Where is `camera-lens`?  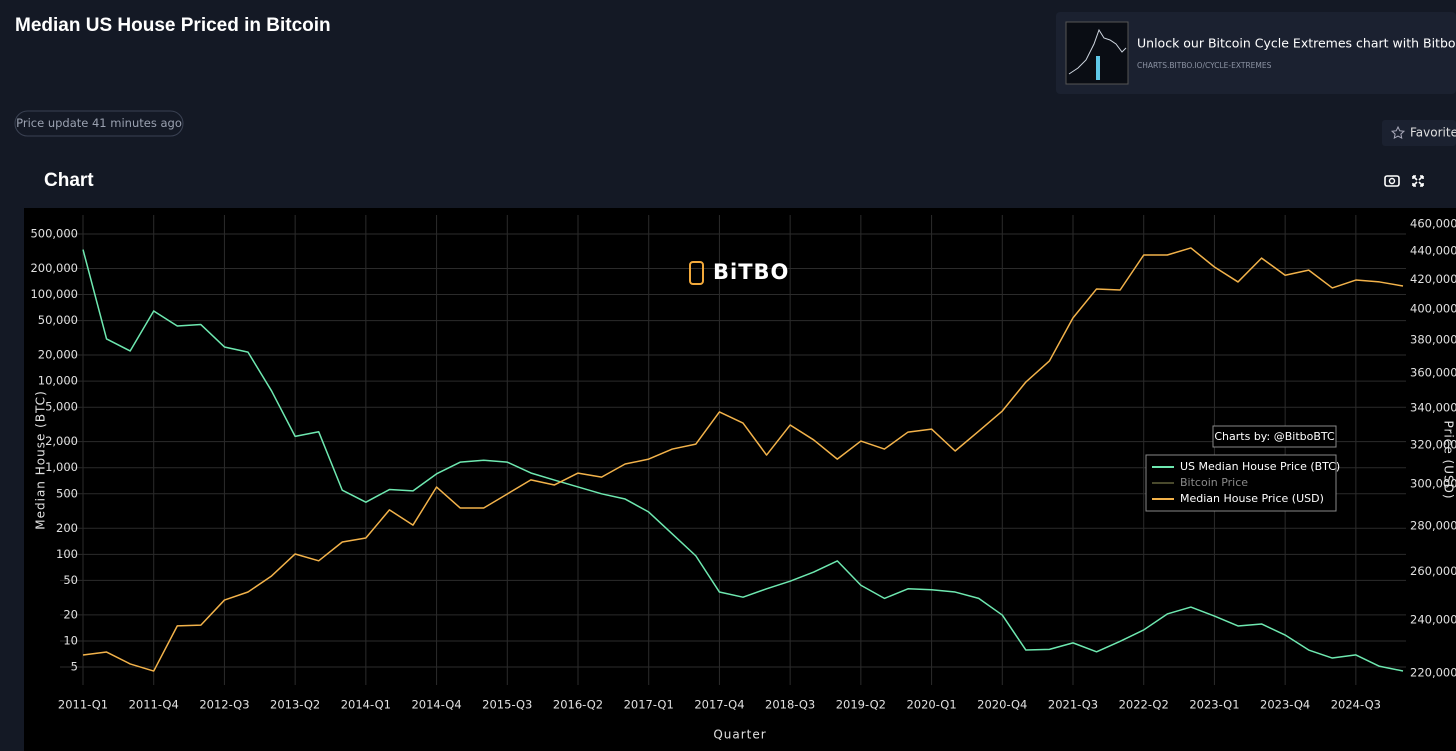 camera-lens is located at coordinates (1392, 181).